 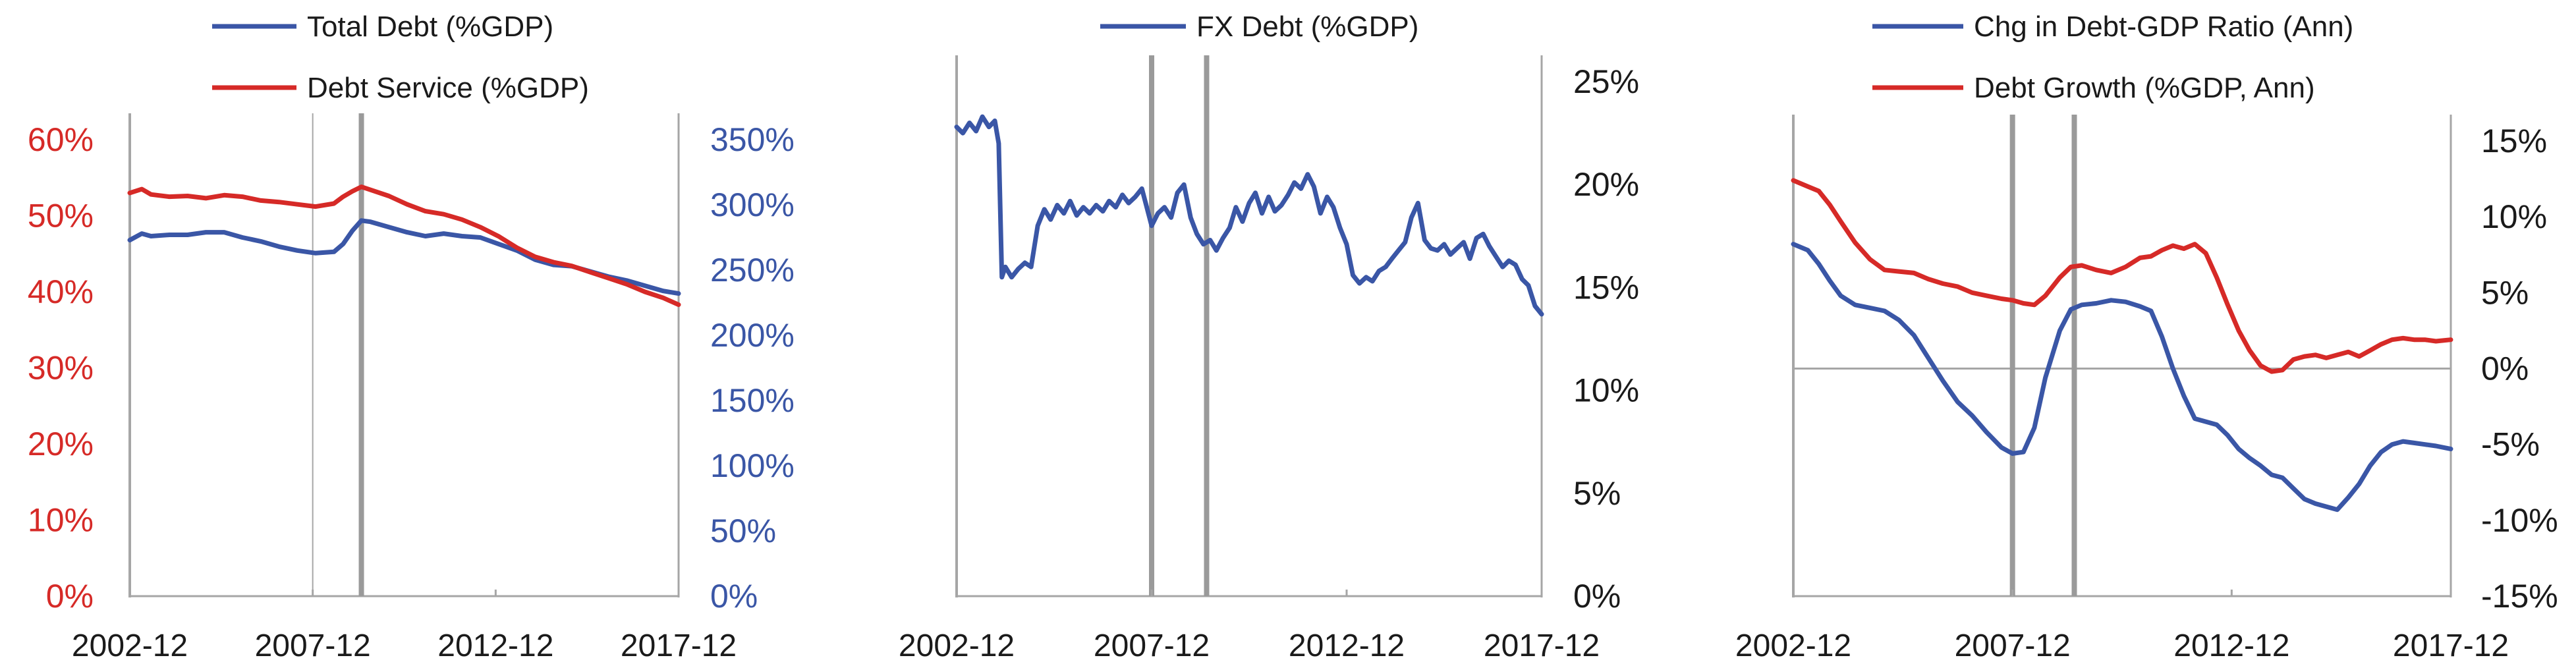 What do you see at coordinates (448, 88) in the screenshot?
I see `legend-label-1-2: Debt Service (%GDP)` at bounding box center [448, 88].